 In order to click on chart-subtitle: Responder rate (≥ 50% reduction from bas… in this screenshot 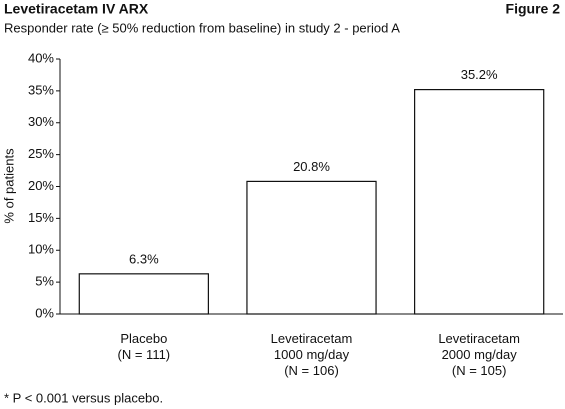, I will do `click(202, 27)`.